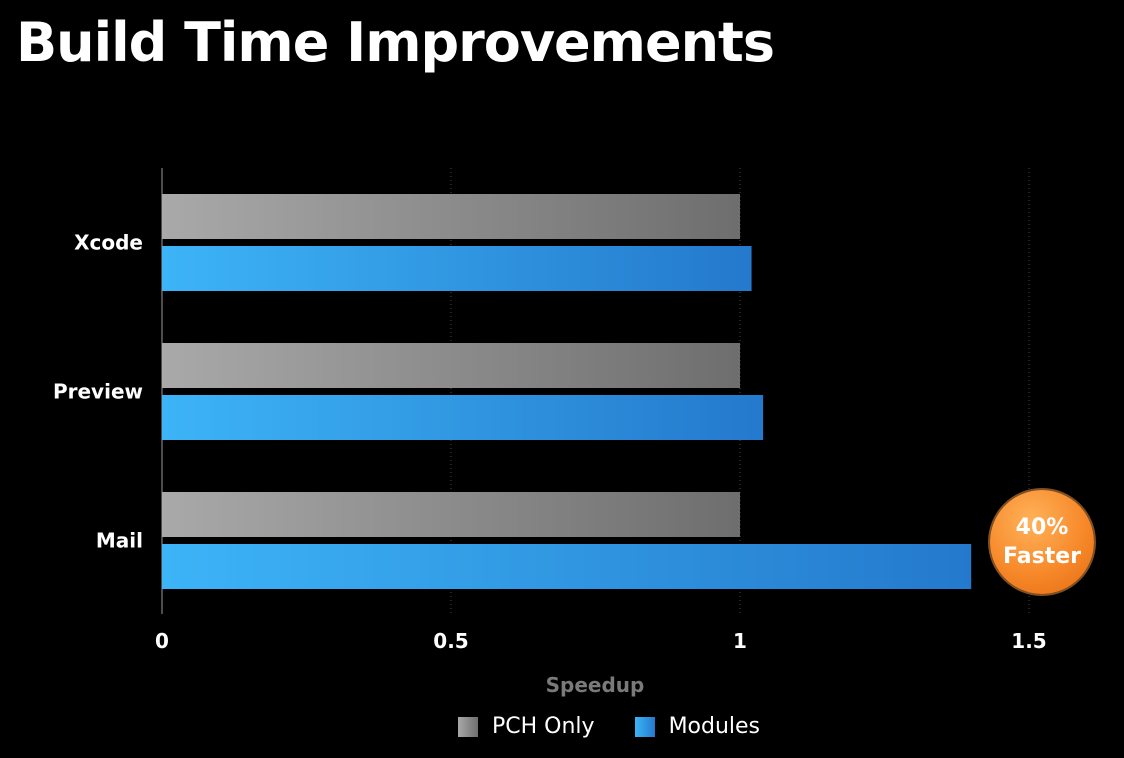 This screenshot has width=1124, height=758. What do you see at coordinates (644, 726) in the screenshot?
I see `legend-swatch-modules` at bounding box center [644, 726].